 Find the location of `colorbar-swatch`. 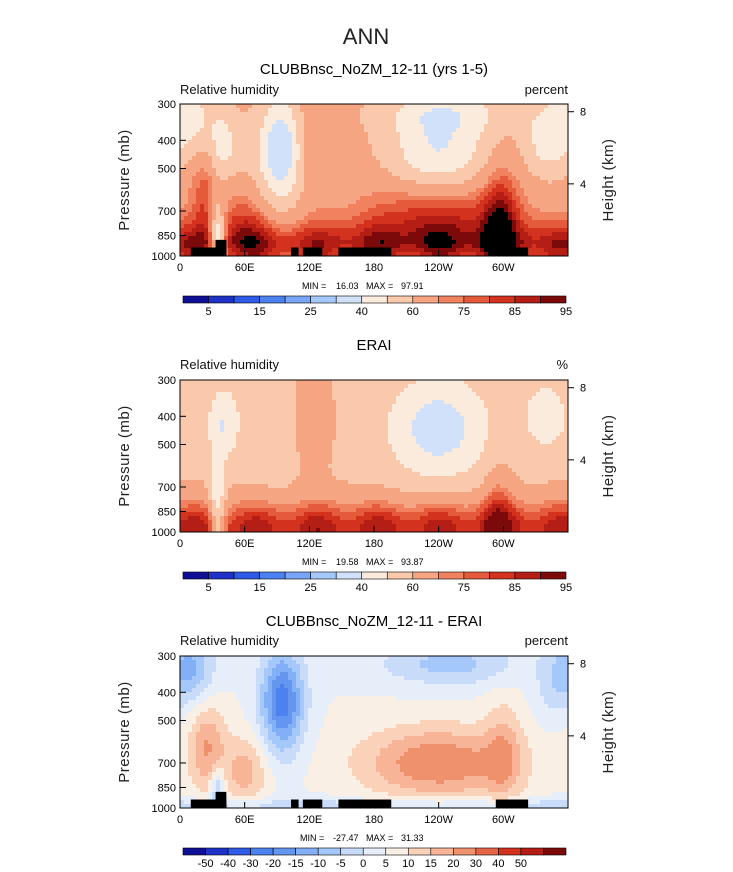

colorbar-swatch is located at coordinates (297, 299).